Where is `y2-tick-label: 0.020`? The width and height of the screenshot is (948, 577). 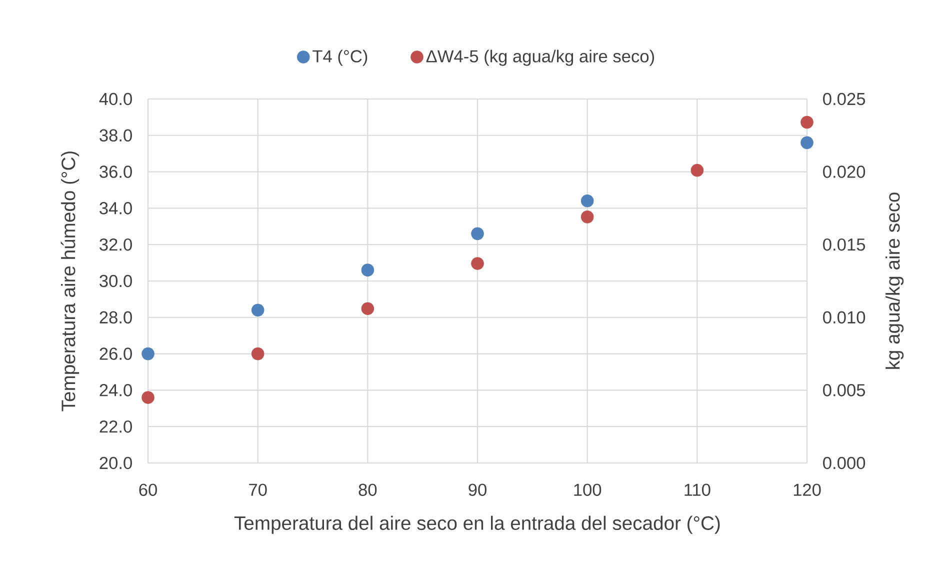
y2-tick-label: 0.020 is located at coordinates (844, 172).